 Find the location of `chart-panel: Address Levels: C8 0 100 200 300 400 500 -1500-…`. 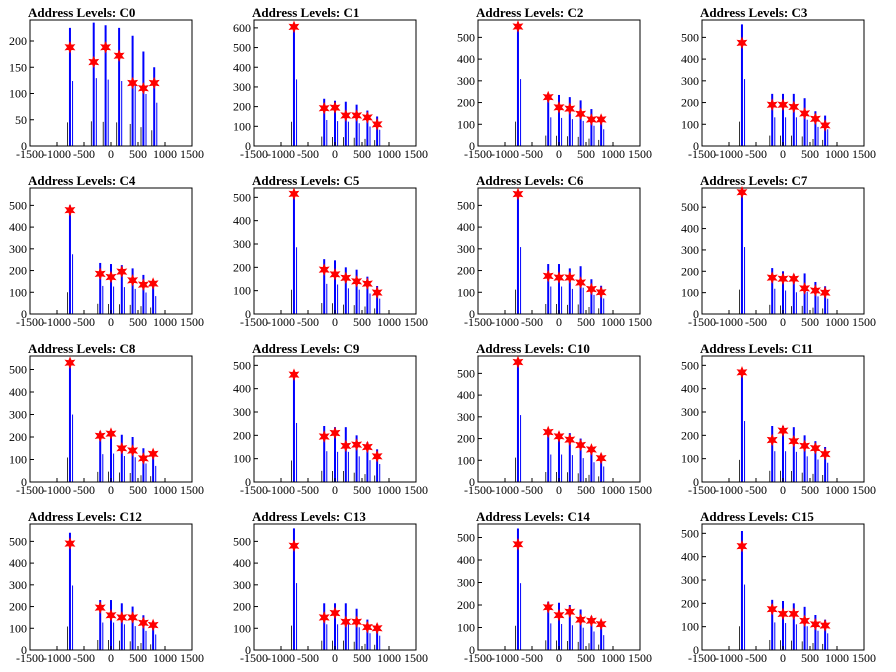

chart-panel: Address Levels: C8 0 100 200 300 400 500 -1500-… is located at coordinates (112, 420).